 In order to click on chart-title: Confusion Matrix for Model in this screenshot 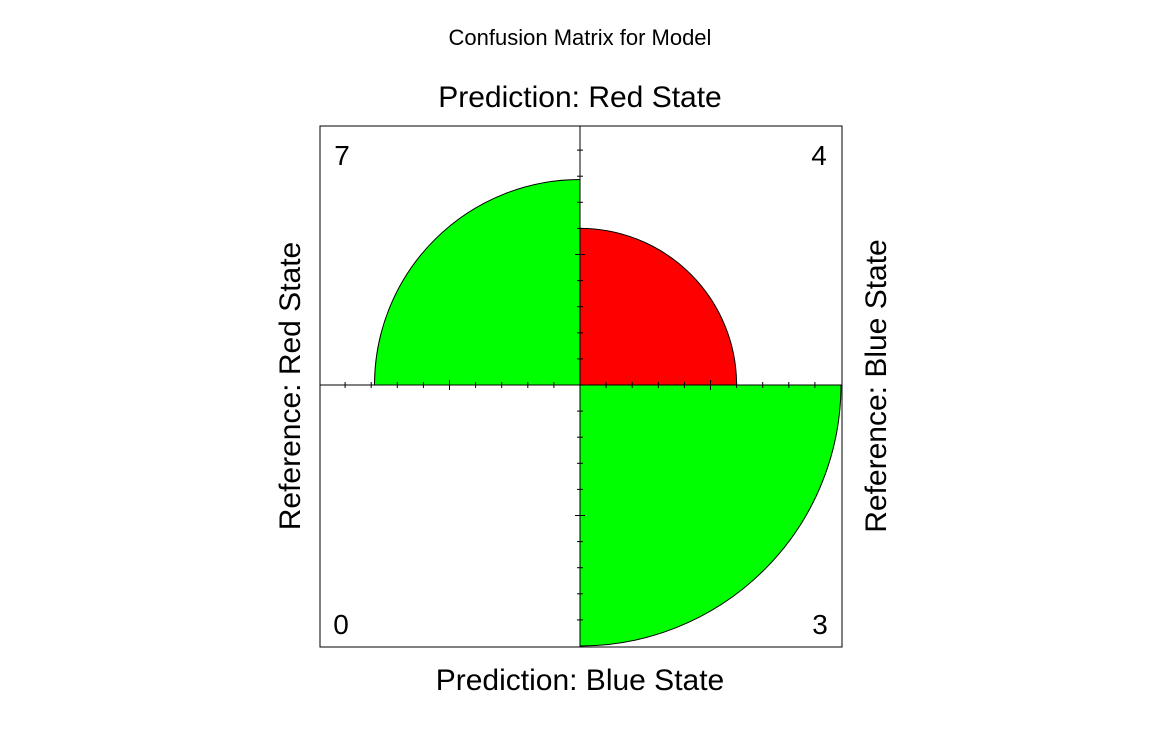, I will do `click(580, 37)`.